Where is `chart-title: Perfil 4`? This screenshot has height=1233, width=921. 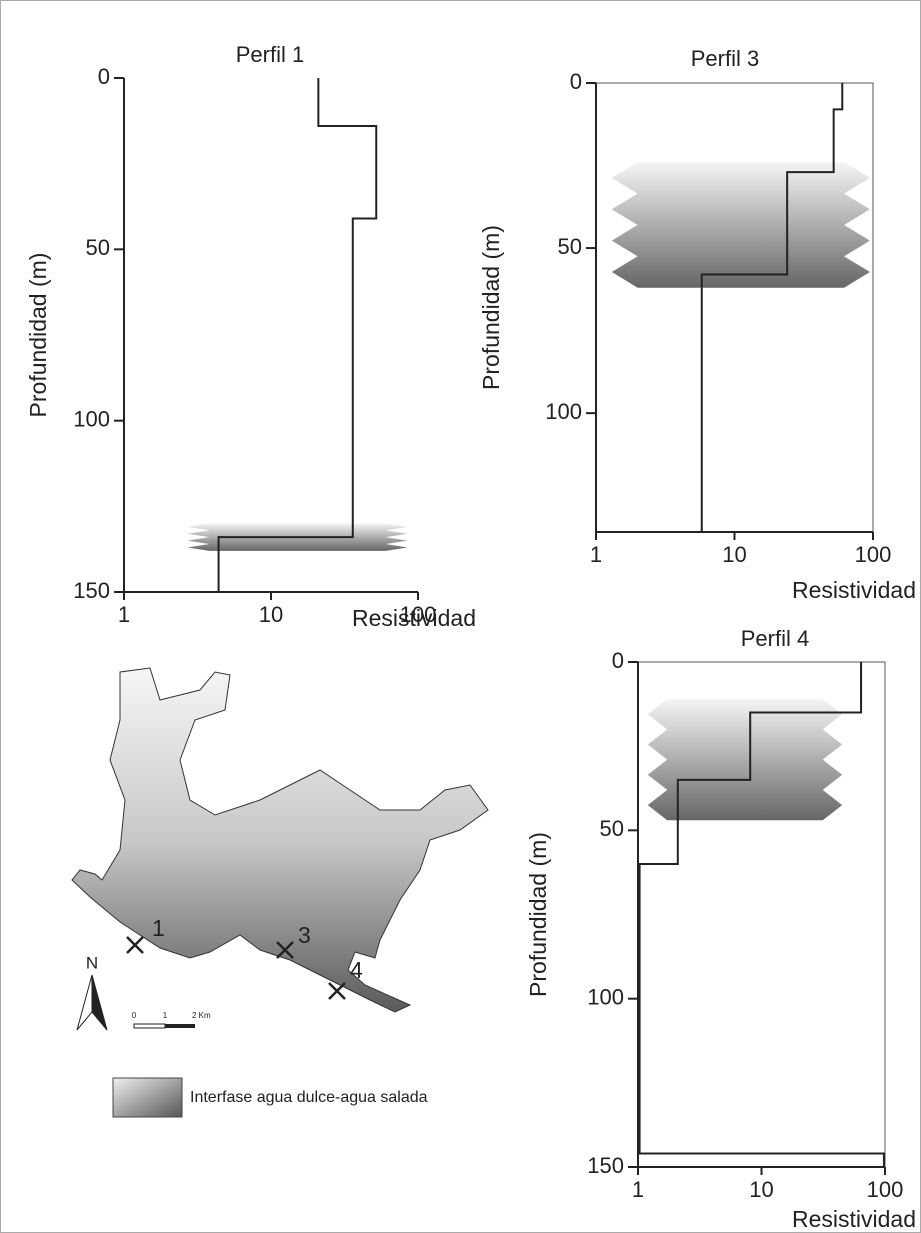
chart-title: Perfil 4 is located at coordinates (775, 638).